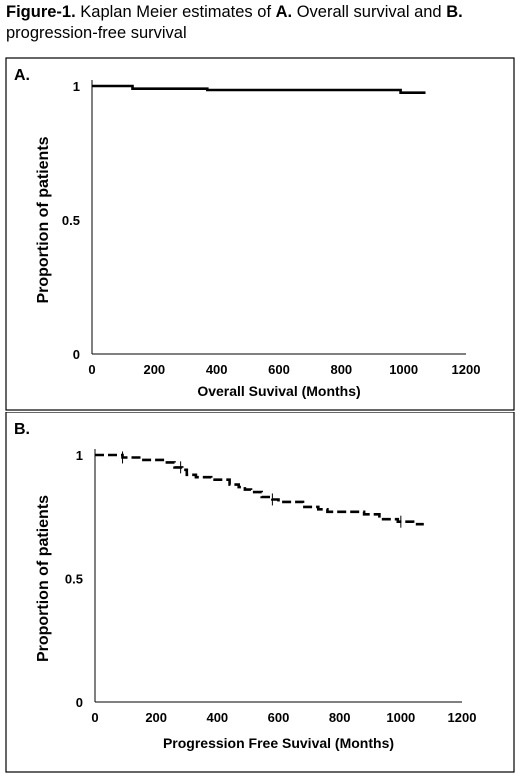 Image resolution: width=520 pixels, height=778 pixels. What do you see at coordinates (41, 12) in the screenshot?
I see `figure-label: Figure-1.` at bounding box center [41, 12].